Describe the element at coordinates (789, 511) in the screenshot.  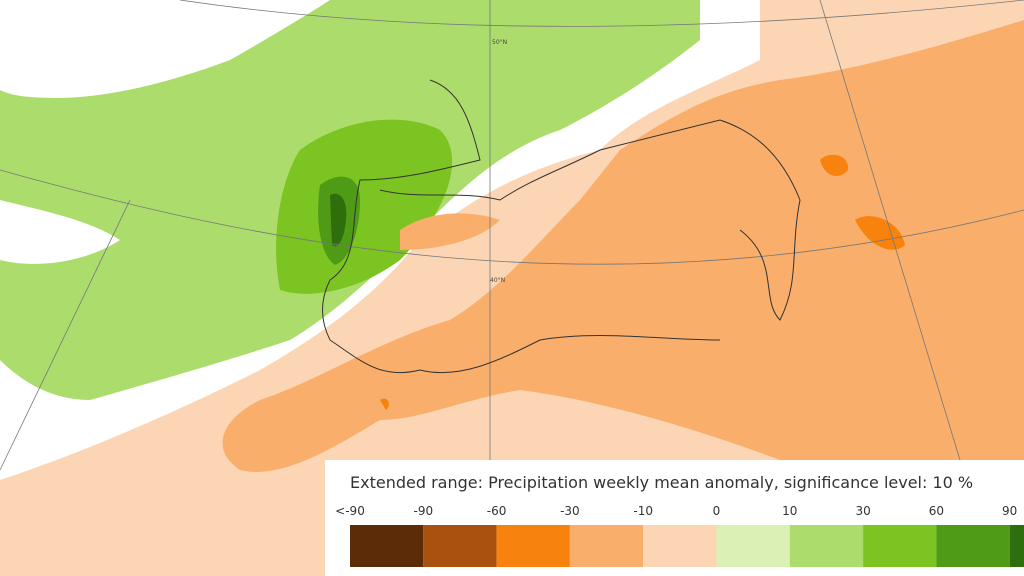
I see `legend-label: 10` at that location.